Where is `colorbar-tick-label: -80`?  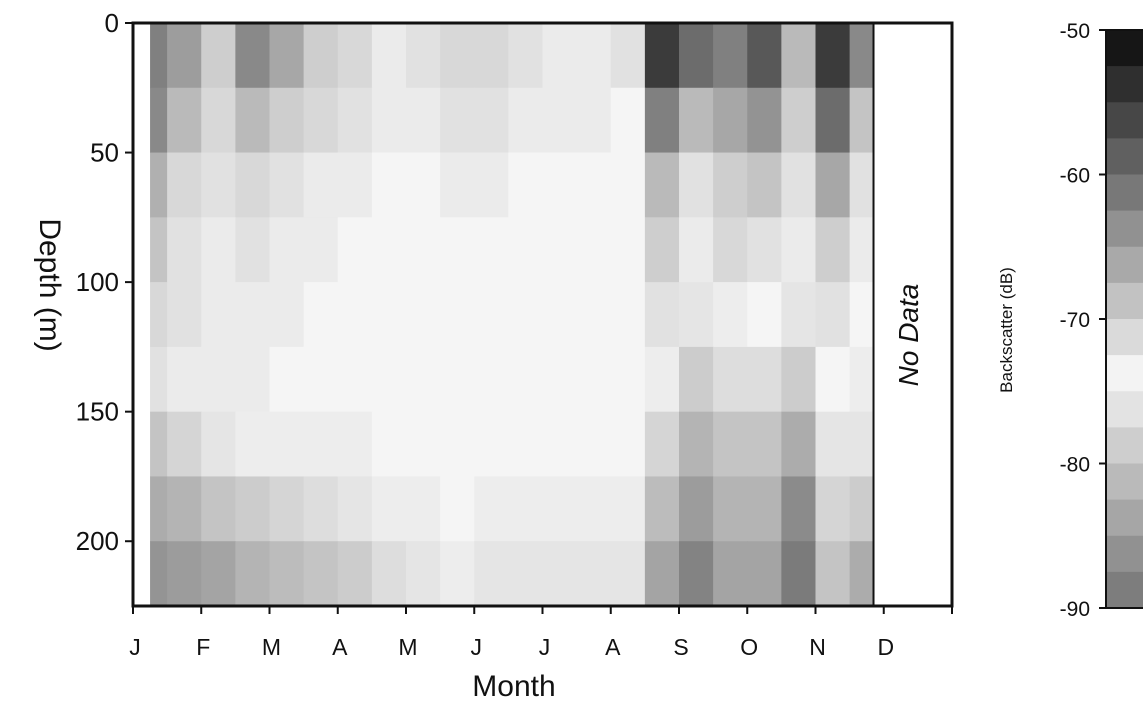
colorbar-tick-label: -80 is located at coordinates (1075, 465).